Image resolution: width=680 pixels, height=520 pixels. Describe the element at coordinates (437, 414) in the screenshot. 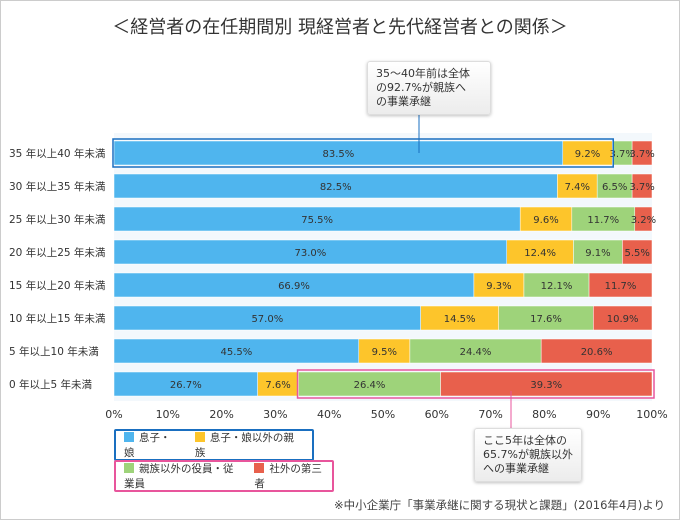

I see `x-tick-label: 60%` at that location.